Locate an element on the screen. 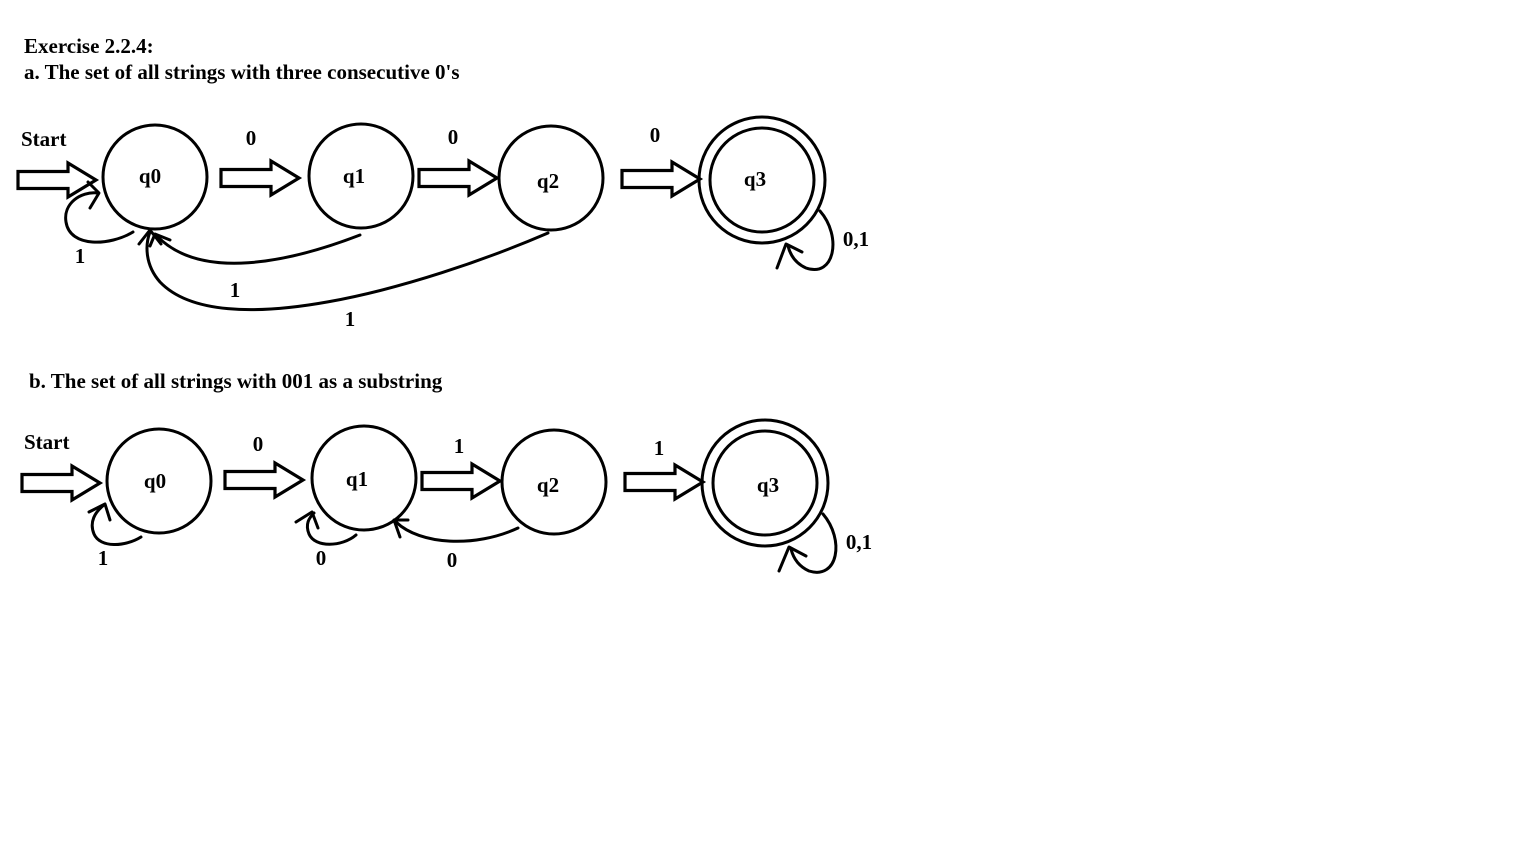 Image resolution: width=1536 pixels, height=864 pixels. part-b-label-q1-self: 0 is located at coordinates (321, 558).